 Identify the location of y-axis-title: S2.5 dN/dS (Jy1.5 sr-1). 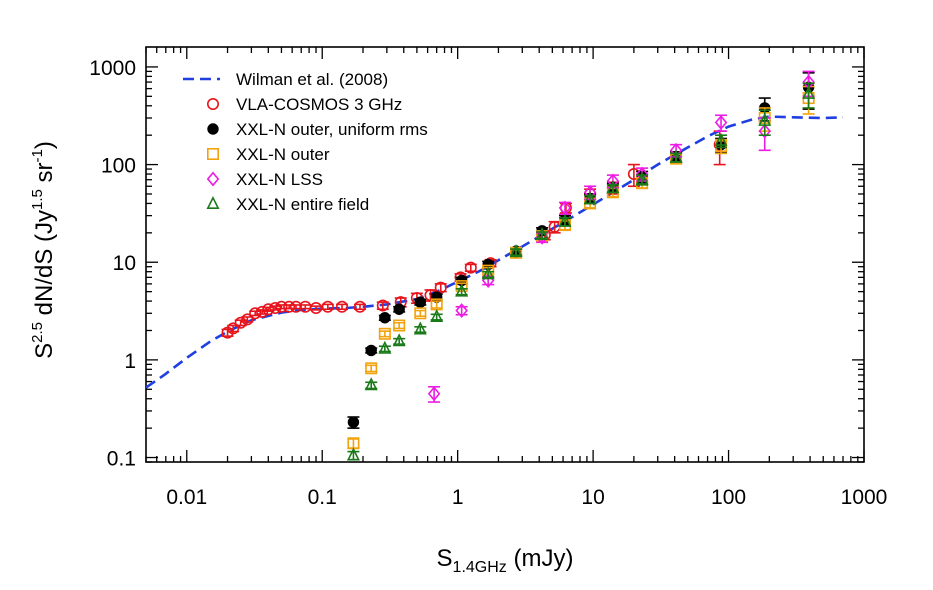
(43, 250).